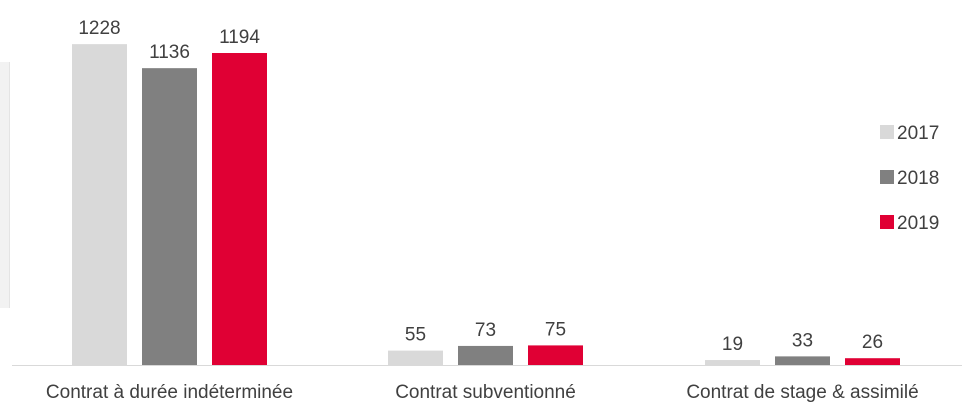 The height and width of the screenshot is (415, 970). What do you see at coordinates (887, 222) in the screenshot?
I see `legend-swatch-2019` at bounding box center [887, 222].